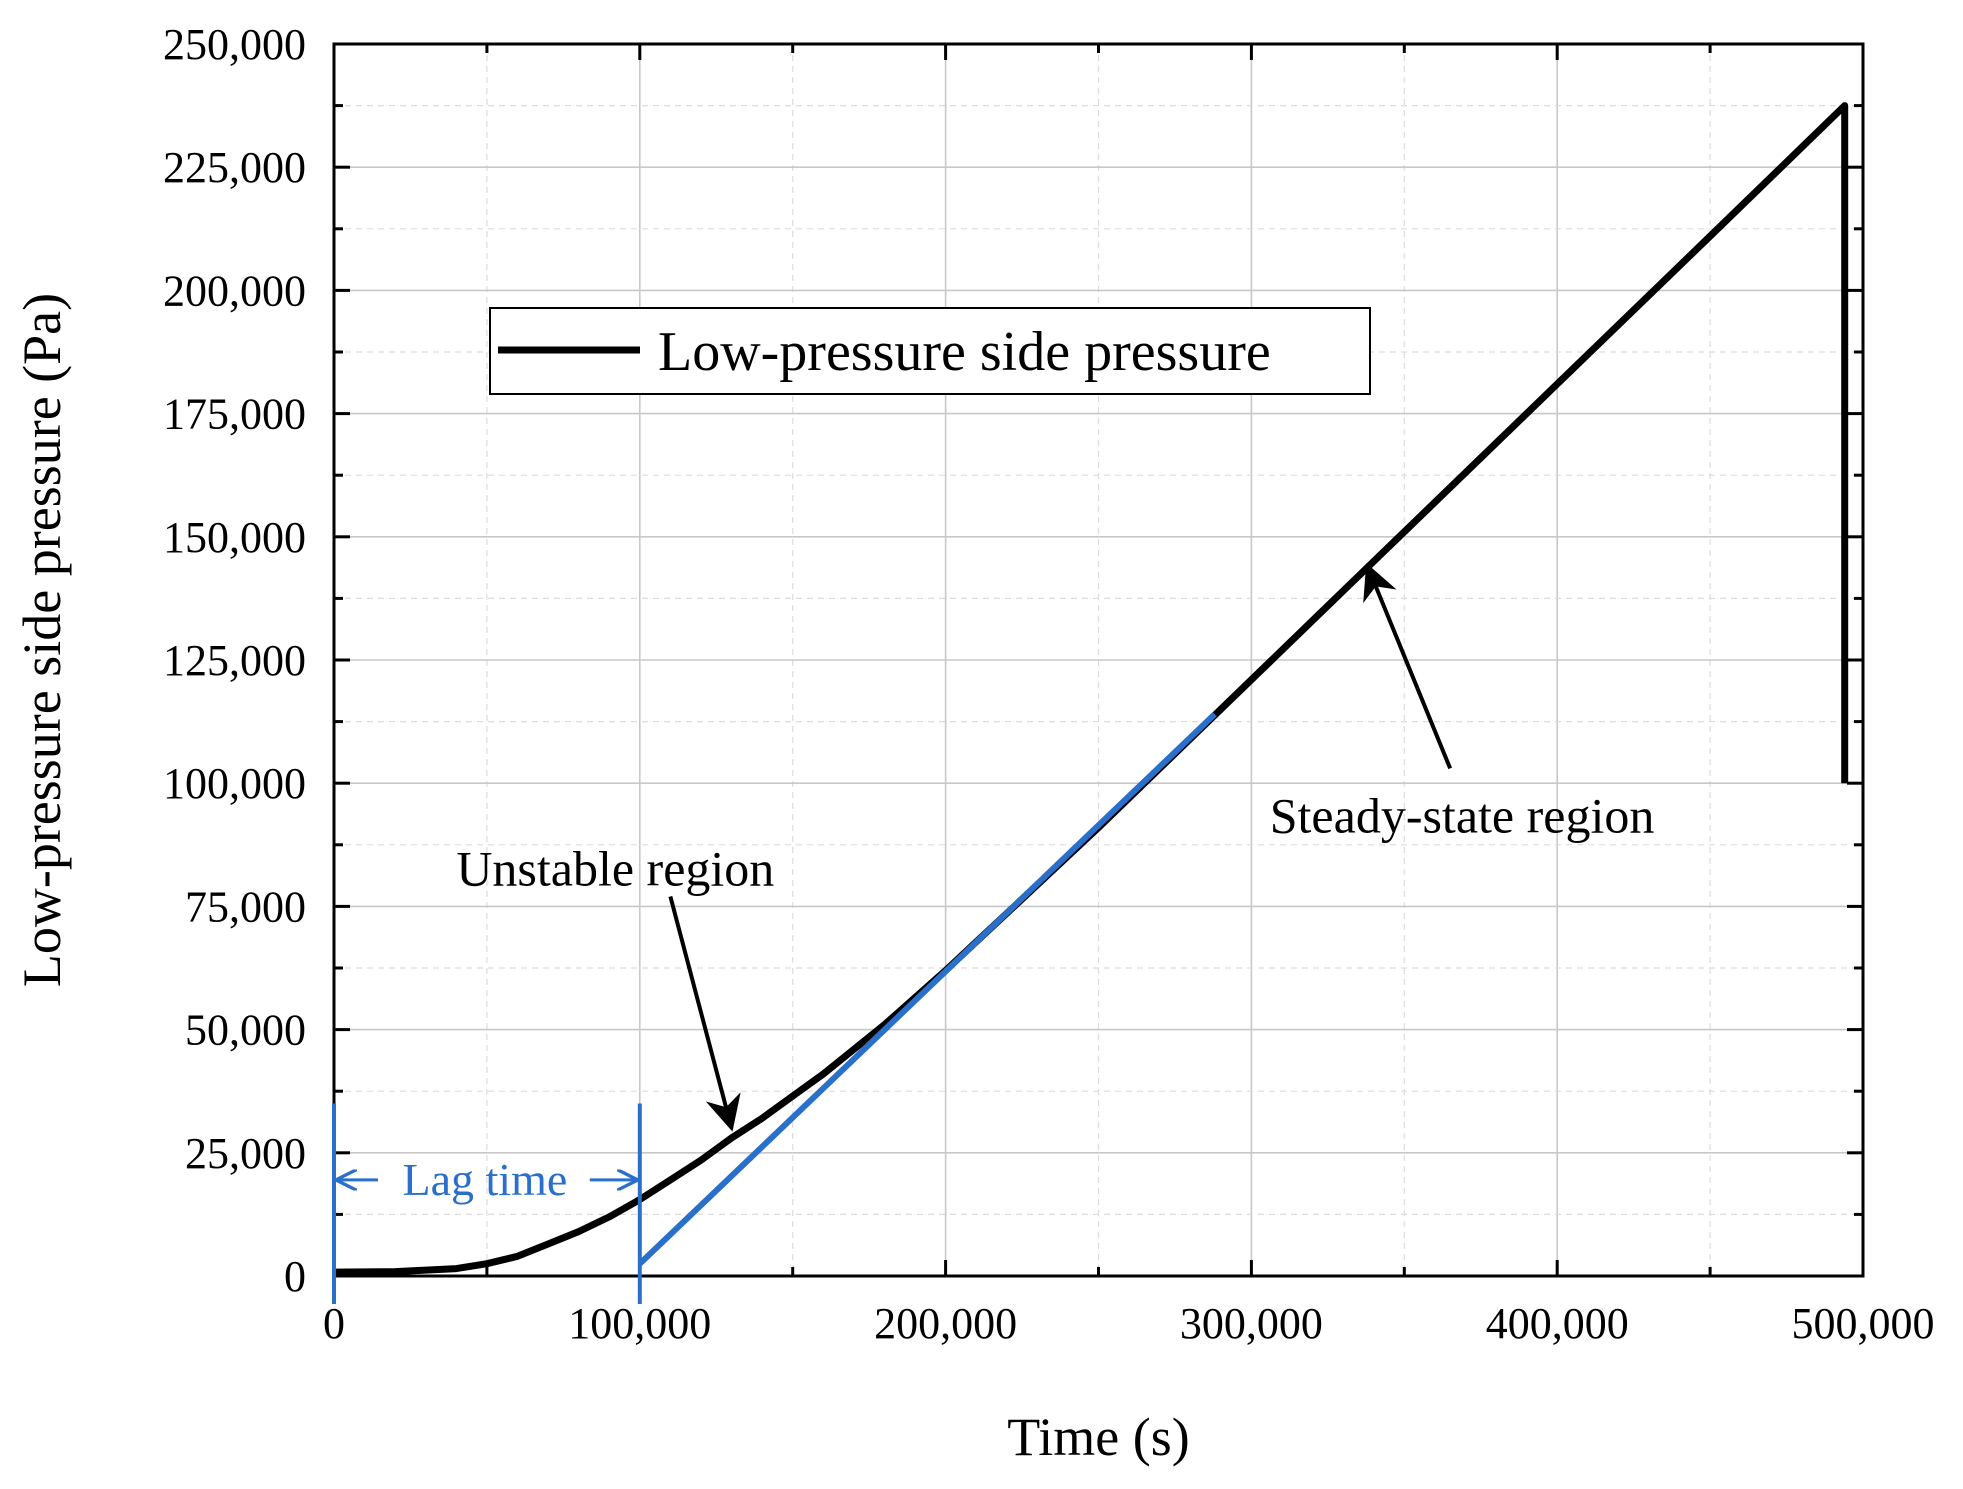 This screenshot has height=1489, width=1963. Describe the element at coordinates (295, 1276) in the screenshot. I see `y-tick-label: 0` at that location.